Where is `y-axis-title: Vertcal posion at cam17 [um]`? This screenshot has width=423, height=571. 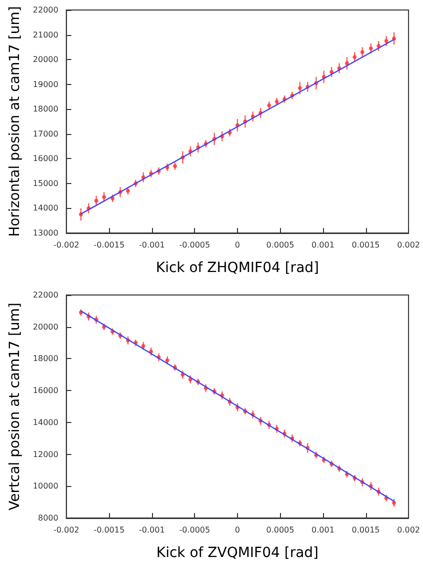
y-axis-title: Vertcal posion at cam17 [um] is located at coordinates (15, 406).